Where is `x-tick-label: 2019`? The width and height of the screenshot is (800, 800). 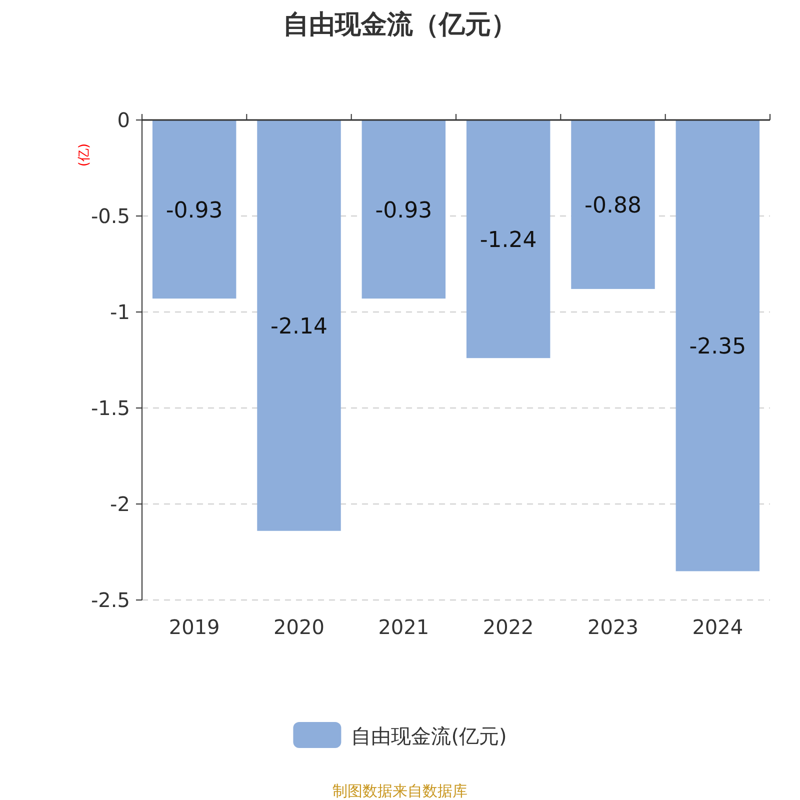 x-tick-label: 2019 is located at coordinates (194, 627).